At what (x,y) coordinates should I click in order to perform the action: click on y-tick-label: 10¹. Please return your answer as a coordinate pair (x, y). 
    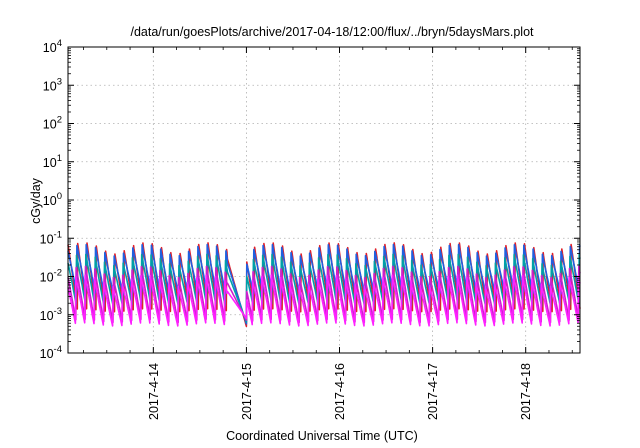
    Looking at the image, I should click on (52, 161).